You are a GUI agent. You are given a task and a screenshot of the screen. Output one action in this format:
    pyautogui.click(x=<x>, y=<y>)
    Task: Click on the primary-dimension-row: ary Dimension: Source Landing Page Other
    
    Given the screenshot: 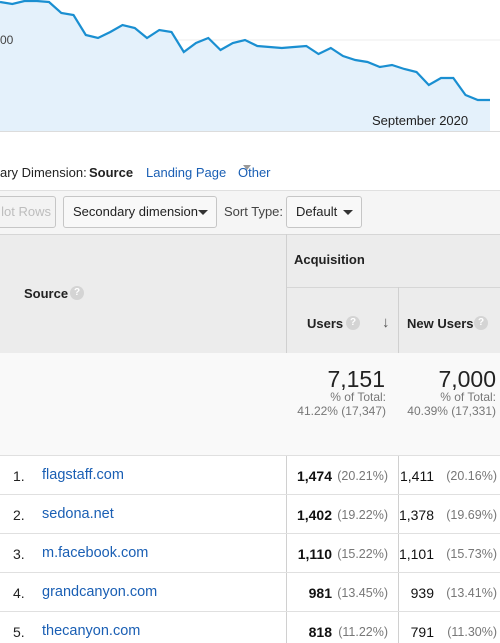 What is the action you would take?
    pyautogui.click(x=250, y=175)
    